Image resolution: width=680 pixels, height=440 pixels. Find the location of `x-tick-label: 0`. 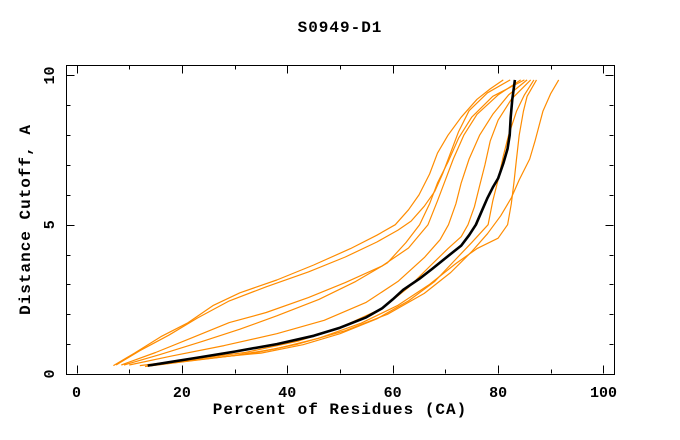

x-tick-label: 0 is located at coordinates (76, 393).